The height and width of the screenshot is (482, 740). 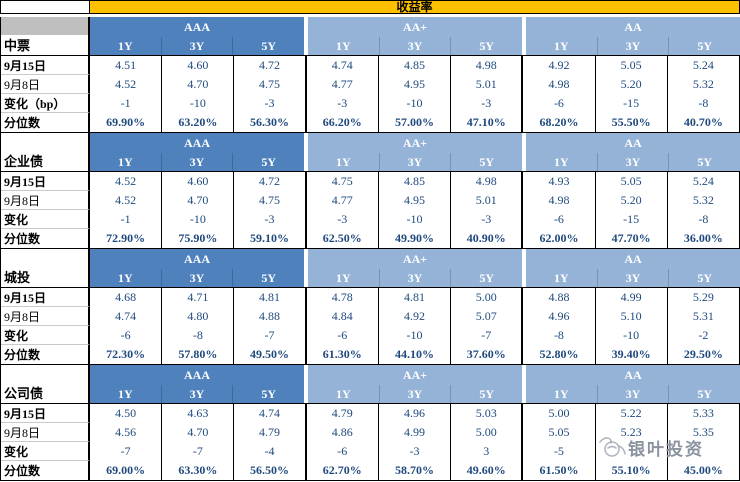 I want to click on value-cell: 5.31, so click(x=703, y=316).